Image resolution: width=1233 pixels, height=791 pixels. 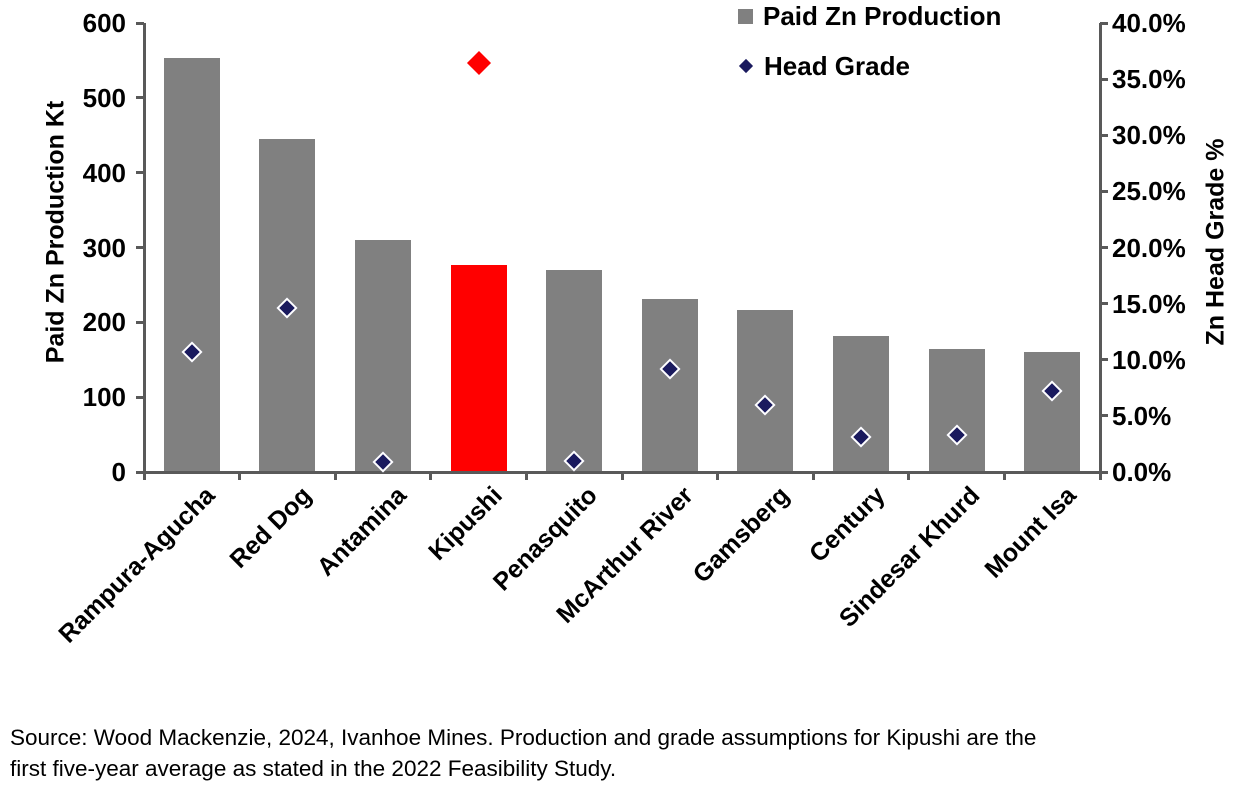 I want to click on right-axis-tick-label: 30.0%, so click(x=1149, y=135).